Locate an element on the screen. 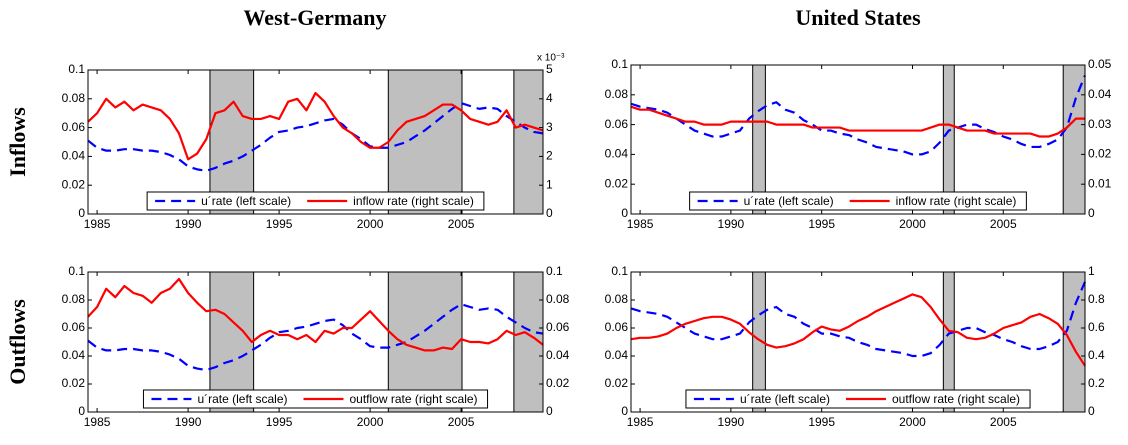 This screenshot has width=1128, height=445. y2-tick-label: 4 is located at coordinates (549, 98).